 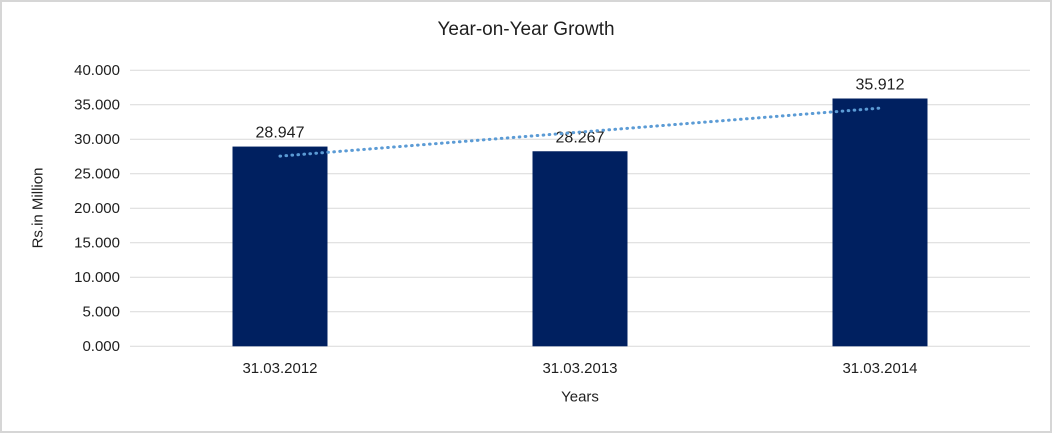 I want to click on y-tick-label: 30.000, so click(x=97, y=139).